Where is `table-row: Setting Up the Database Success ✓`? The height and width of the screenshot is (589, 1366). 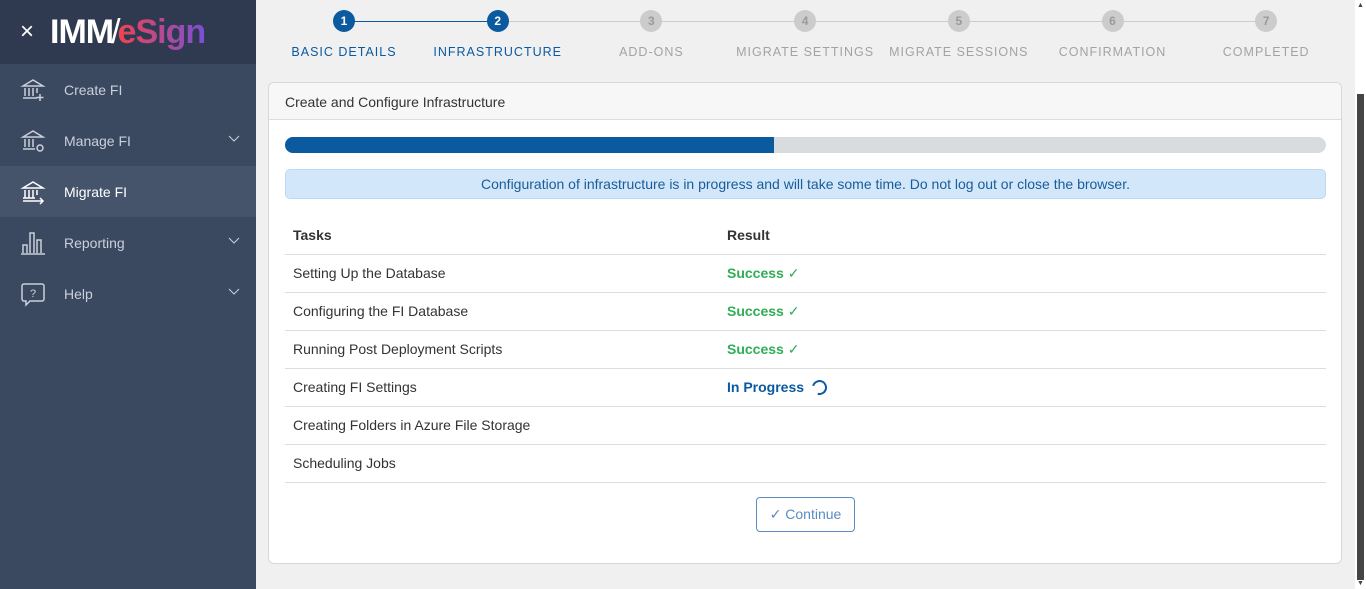
table-row: Setting Up the Database Success ✓ is located at coordinates (805, 272).